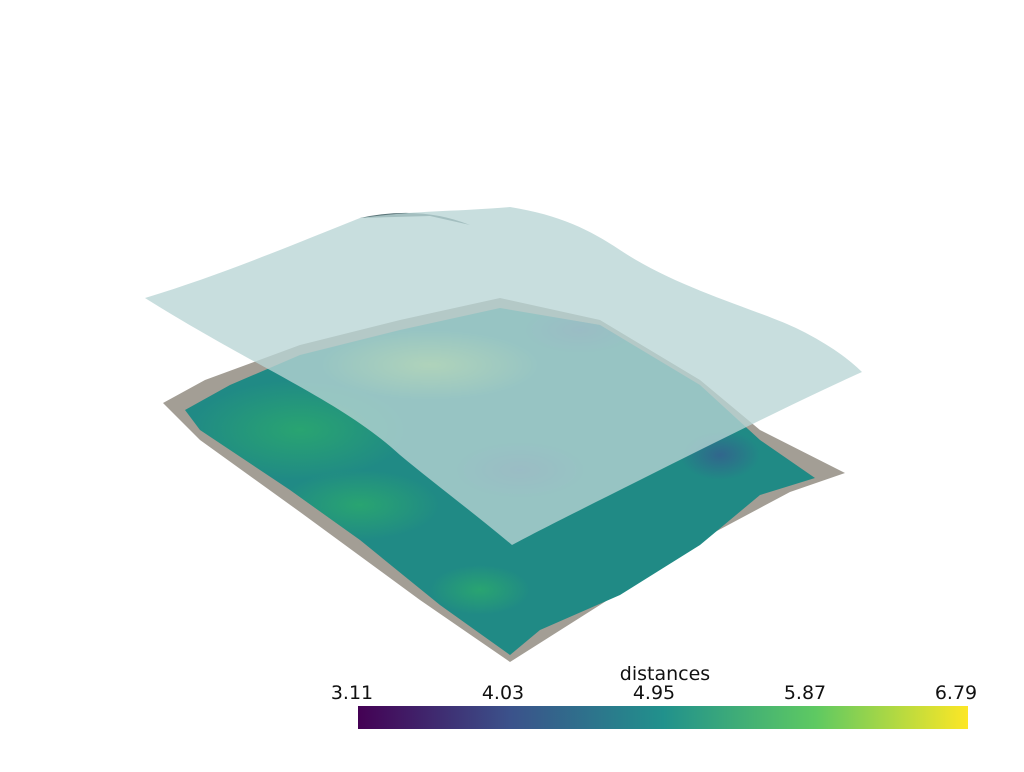 This screenshot has height=772, width=1024. Describe the element at coordinates (805, 693) in the screenshot. I see `color-bar-tick-label: 5.87` at that location.